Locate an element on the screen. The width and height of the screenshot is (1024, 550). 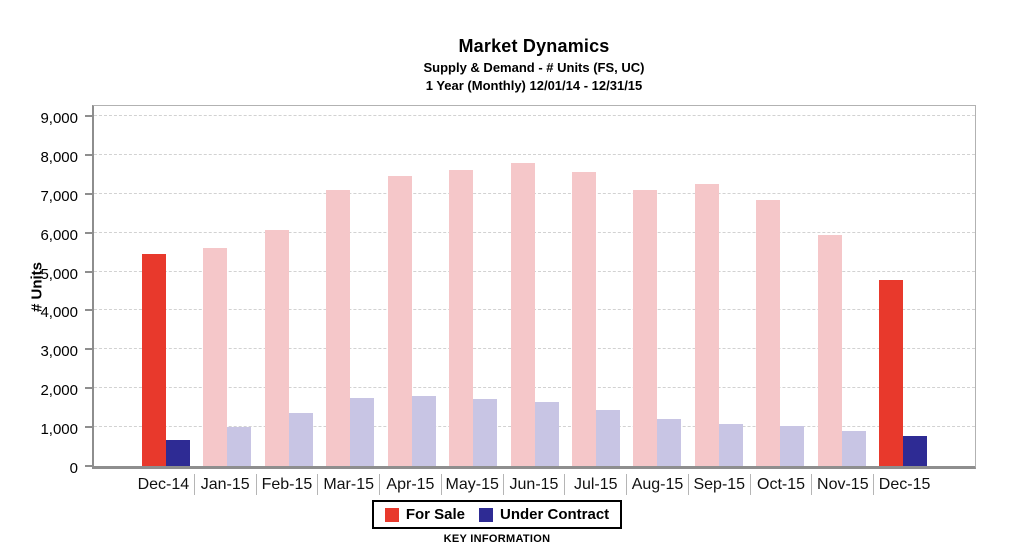
legend-box: For Sale Under Contract is located at coordinates (497, 514).